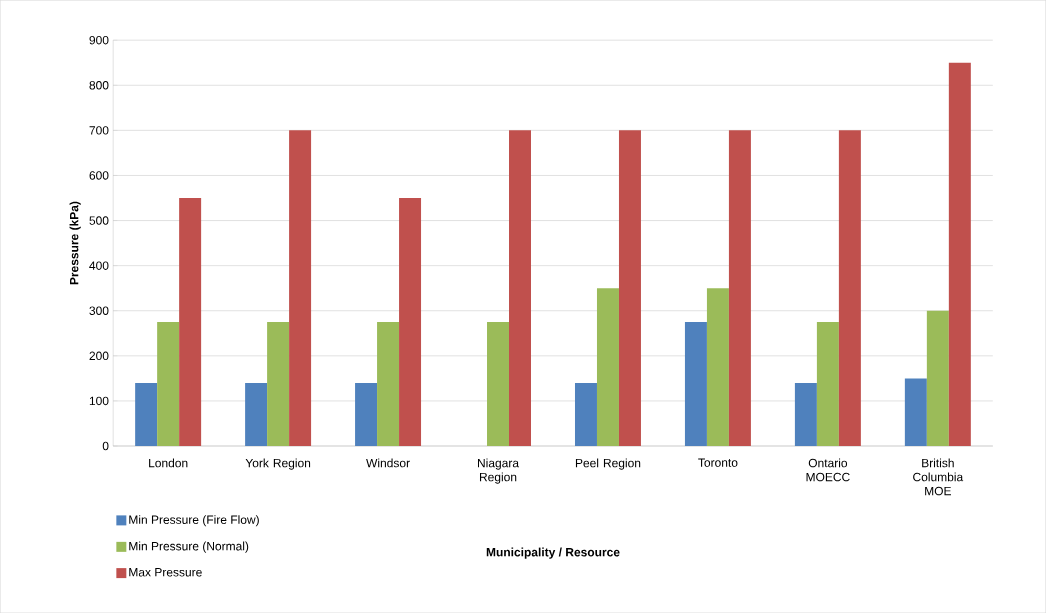 This screenshot has width=1046, height=613. What do you see at coordinates (99, 401) in the screenshot?
I see `y-tick-label: 100` at bounding box center [99, 401].